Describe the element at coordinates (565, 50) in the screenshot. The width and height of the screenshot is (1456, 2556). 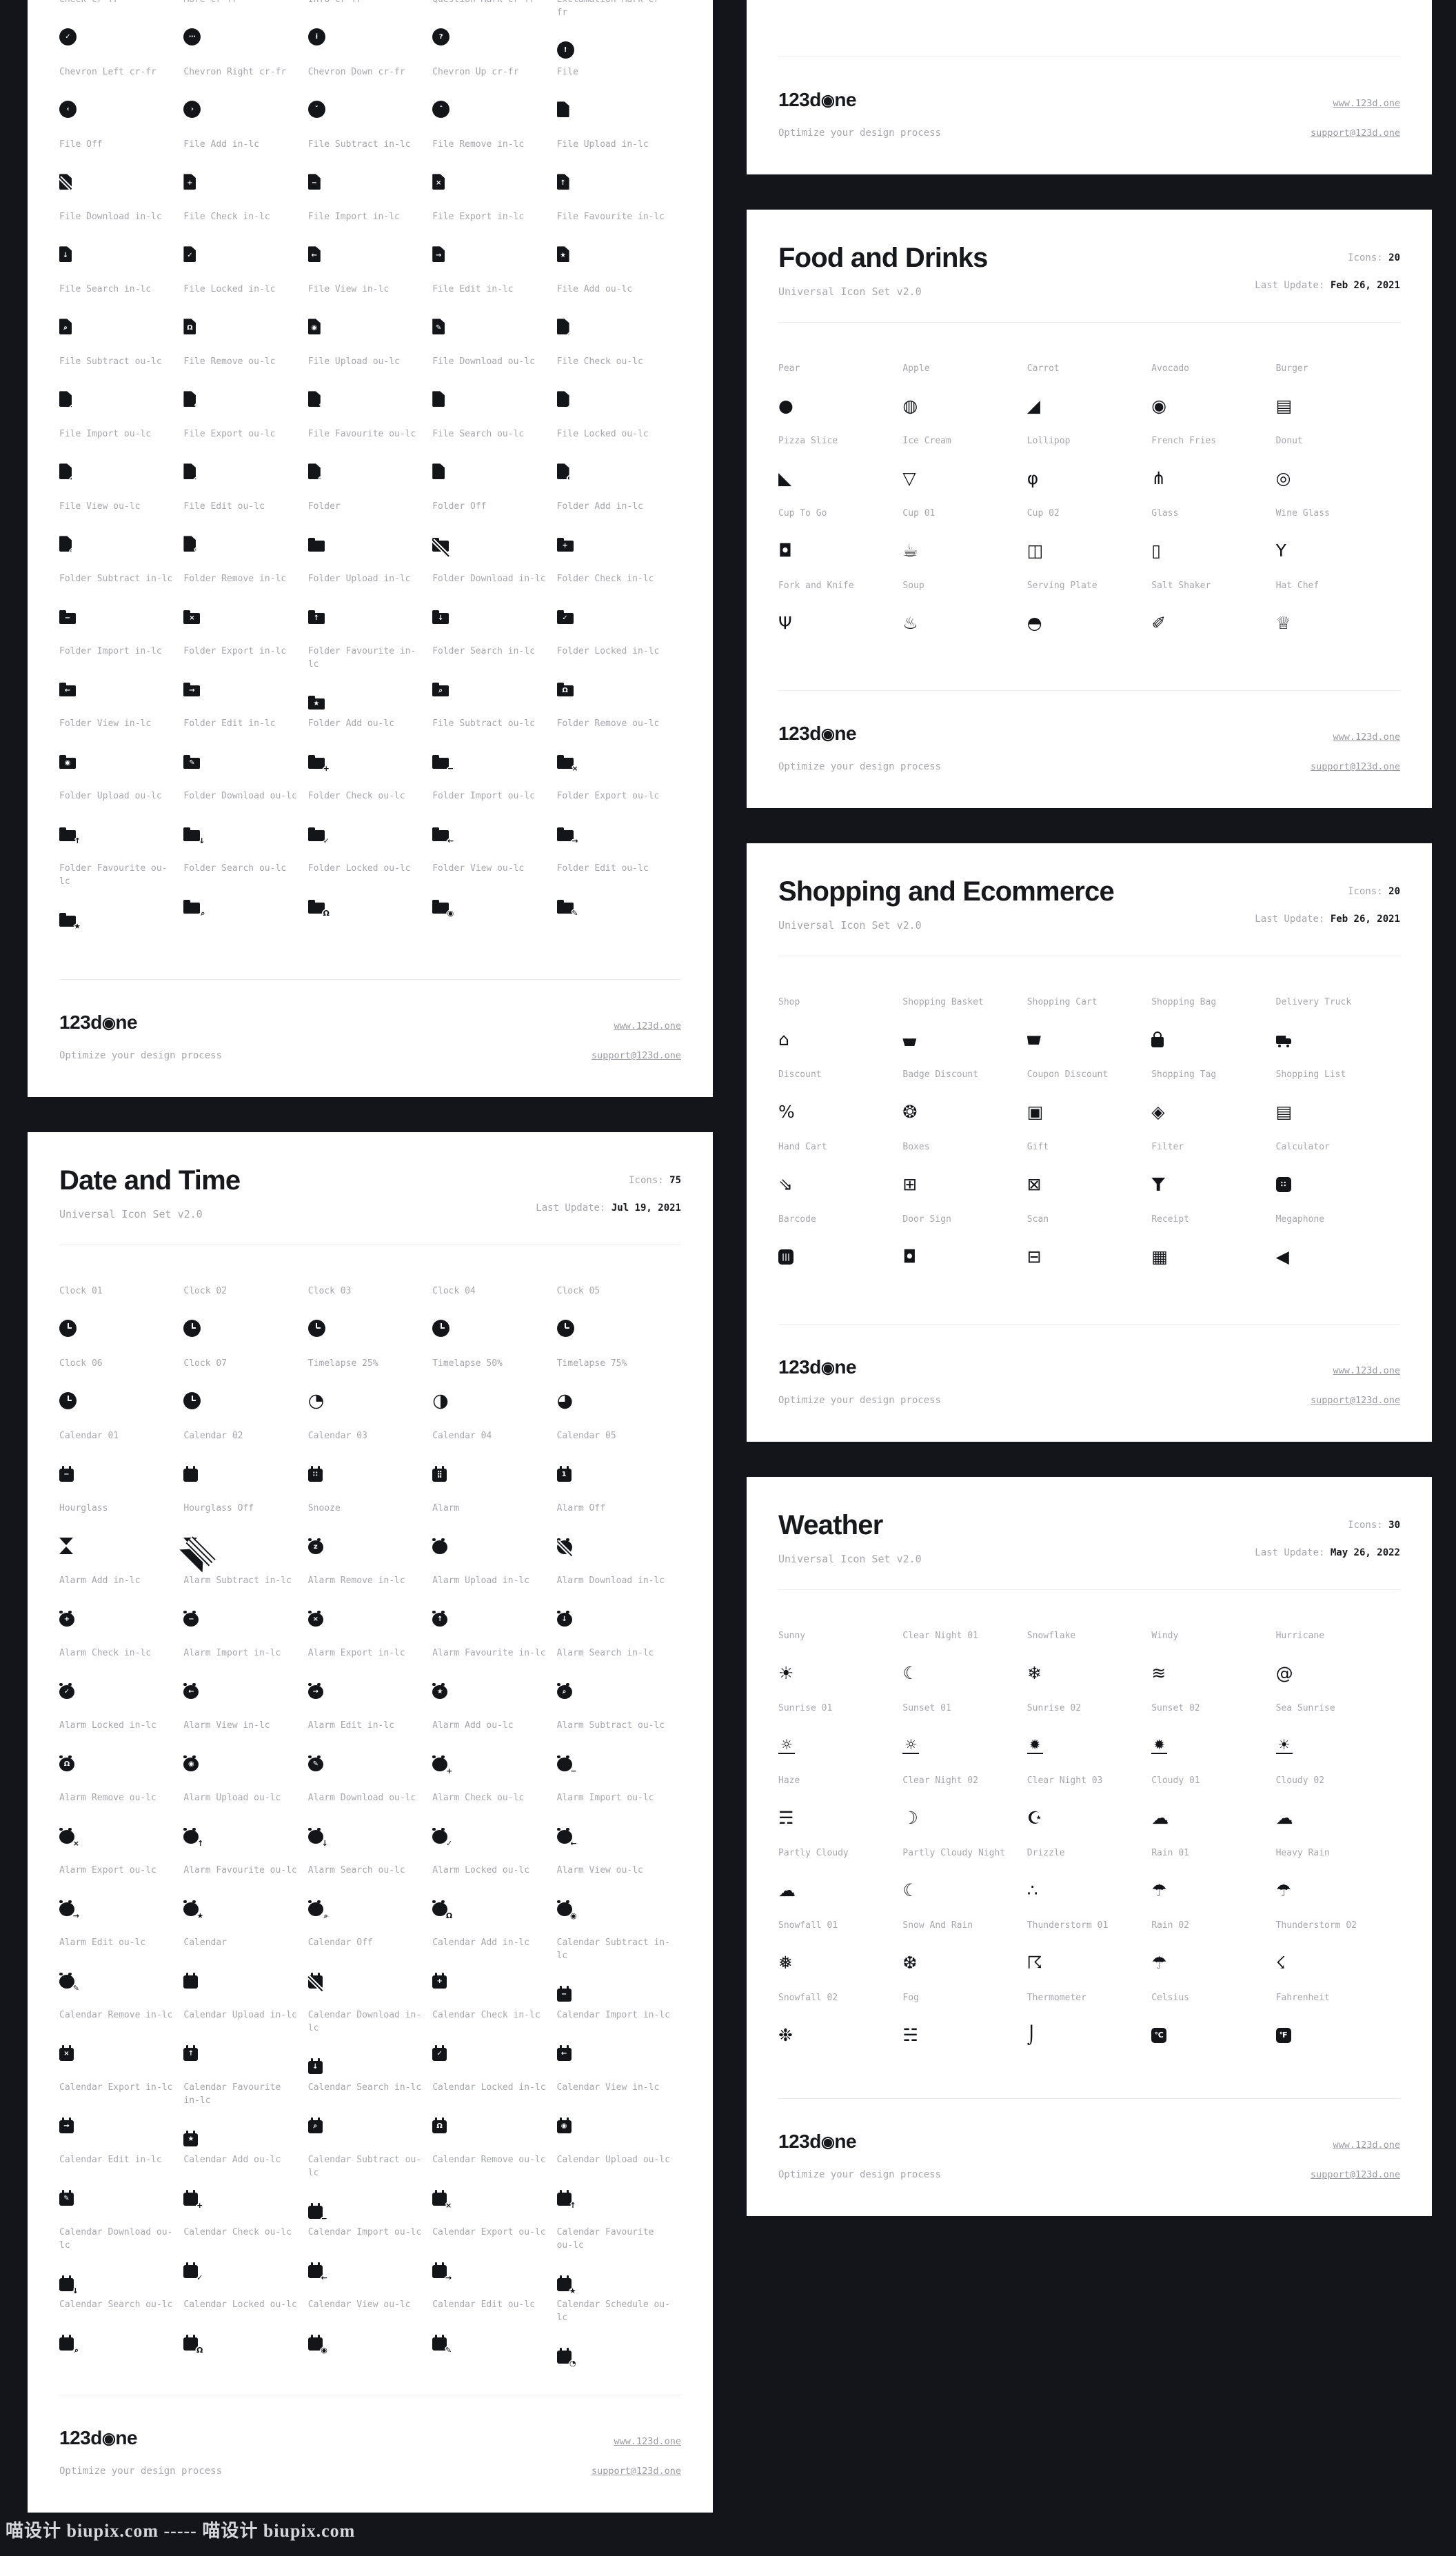
I see `exclamation-mark-cr-fr-icon: !` at that location.